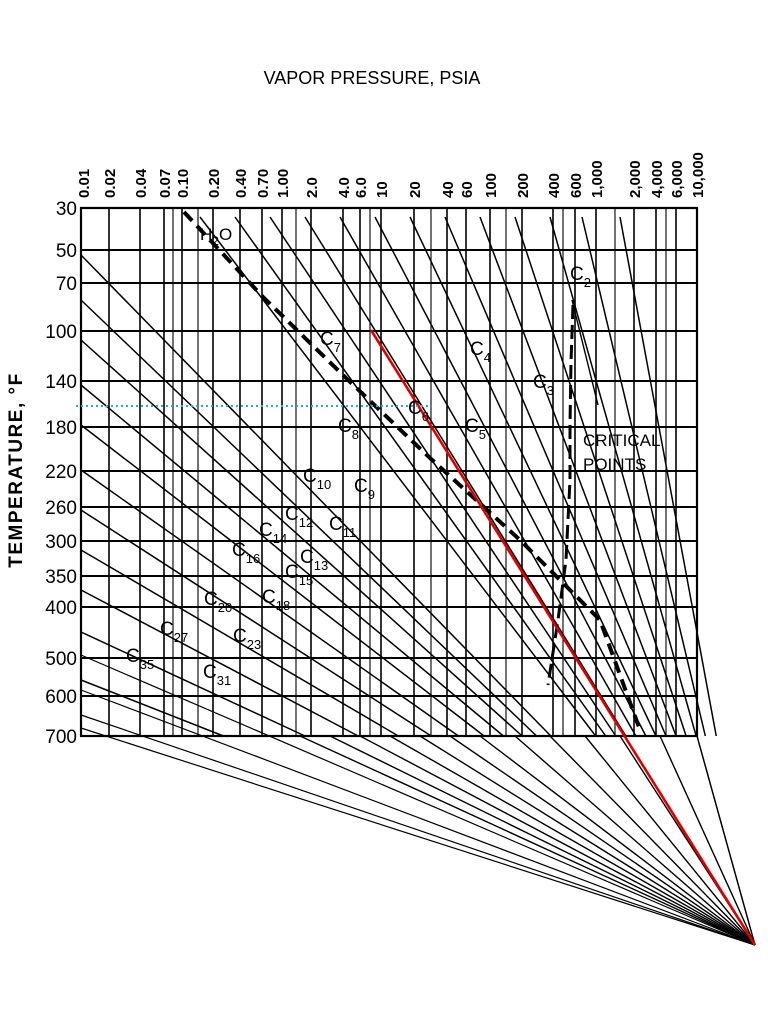 The image size is (768, 1024). Describe the element at coordinates (342, 527) in the screenshot. I see `series-label: C11` at that location.